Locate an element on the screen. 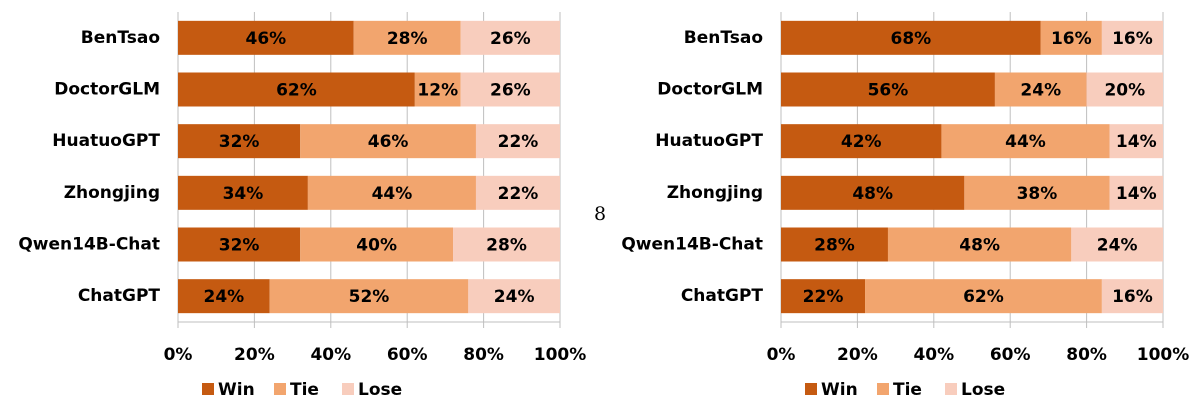 This screenshot has width=1199, height=401. data-label: 40% is located at coordinates (376, 246).